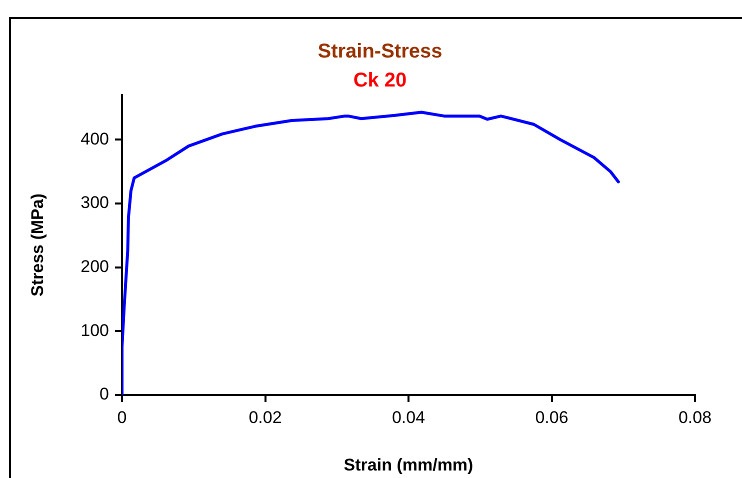  Describe the element at coordinates (380, 81) in the screenshot. I see `chart-subtitle: Ck 20` at that location.